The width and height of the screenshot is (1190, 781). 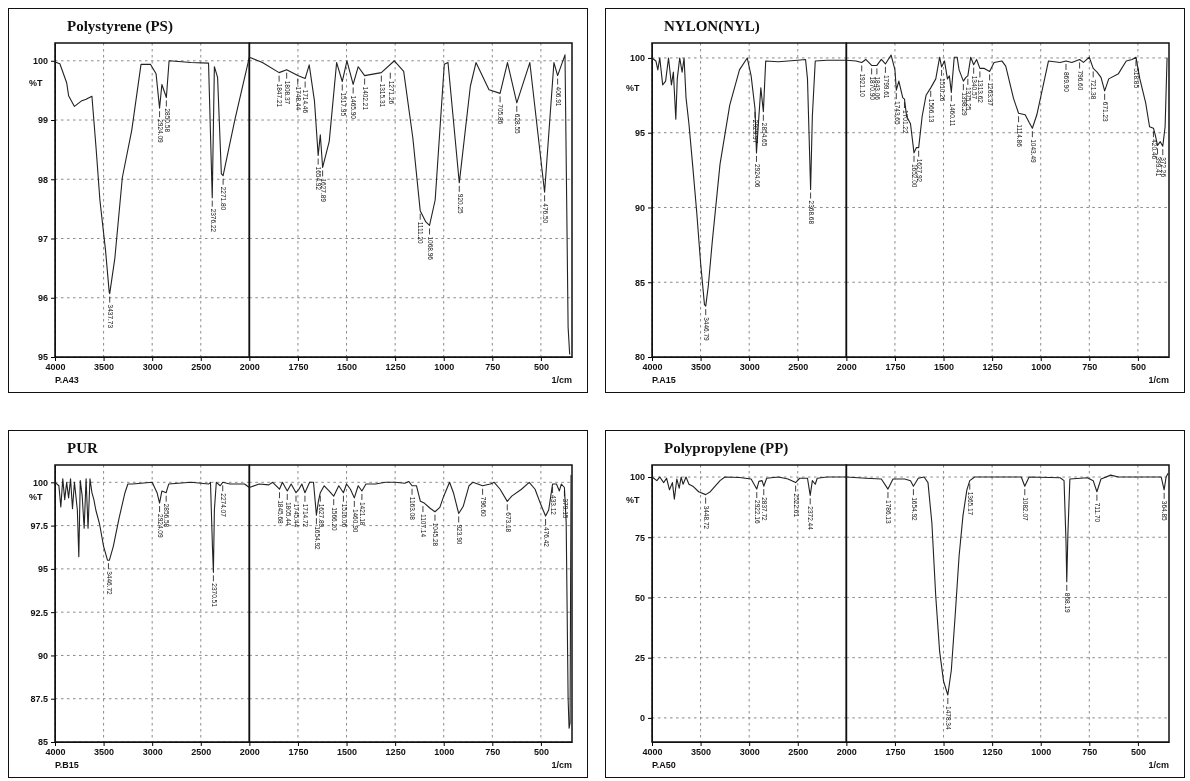 I want to click on chart-title: NYLON(NYL), so click(x=712, y=26).